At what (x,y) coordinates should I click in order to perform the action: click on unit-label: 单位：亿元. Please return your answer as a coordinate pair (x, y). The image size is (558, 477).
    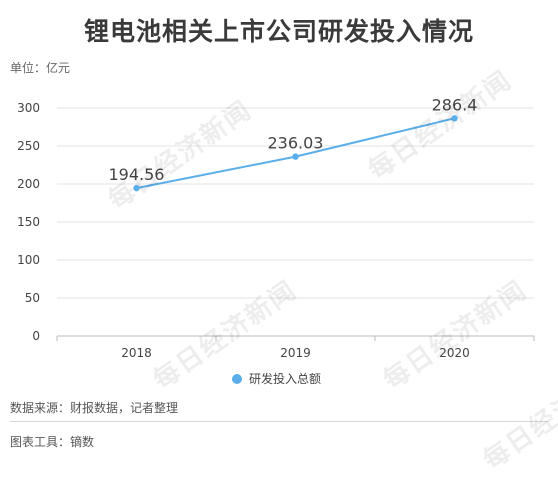
    Looking at the image, I should click on (40, 68).